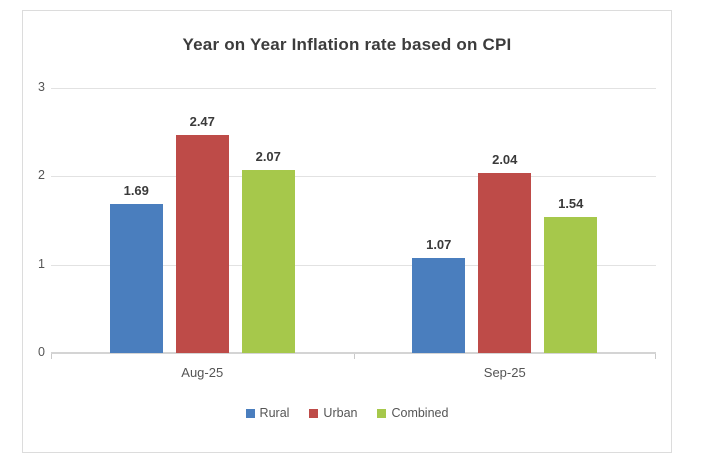 This screenshot has height=470, width=710. I want to click on legend-label-rural: Rural, so click(274, 413).